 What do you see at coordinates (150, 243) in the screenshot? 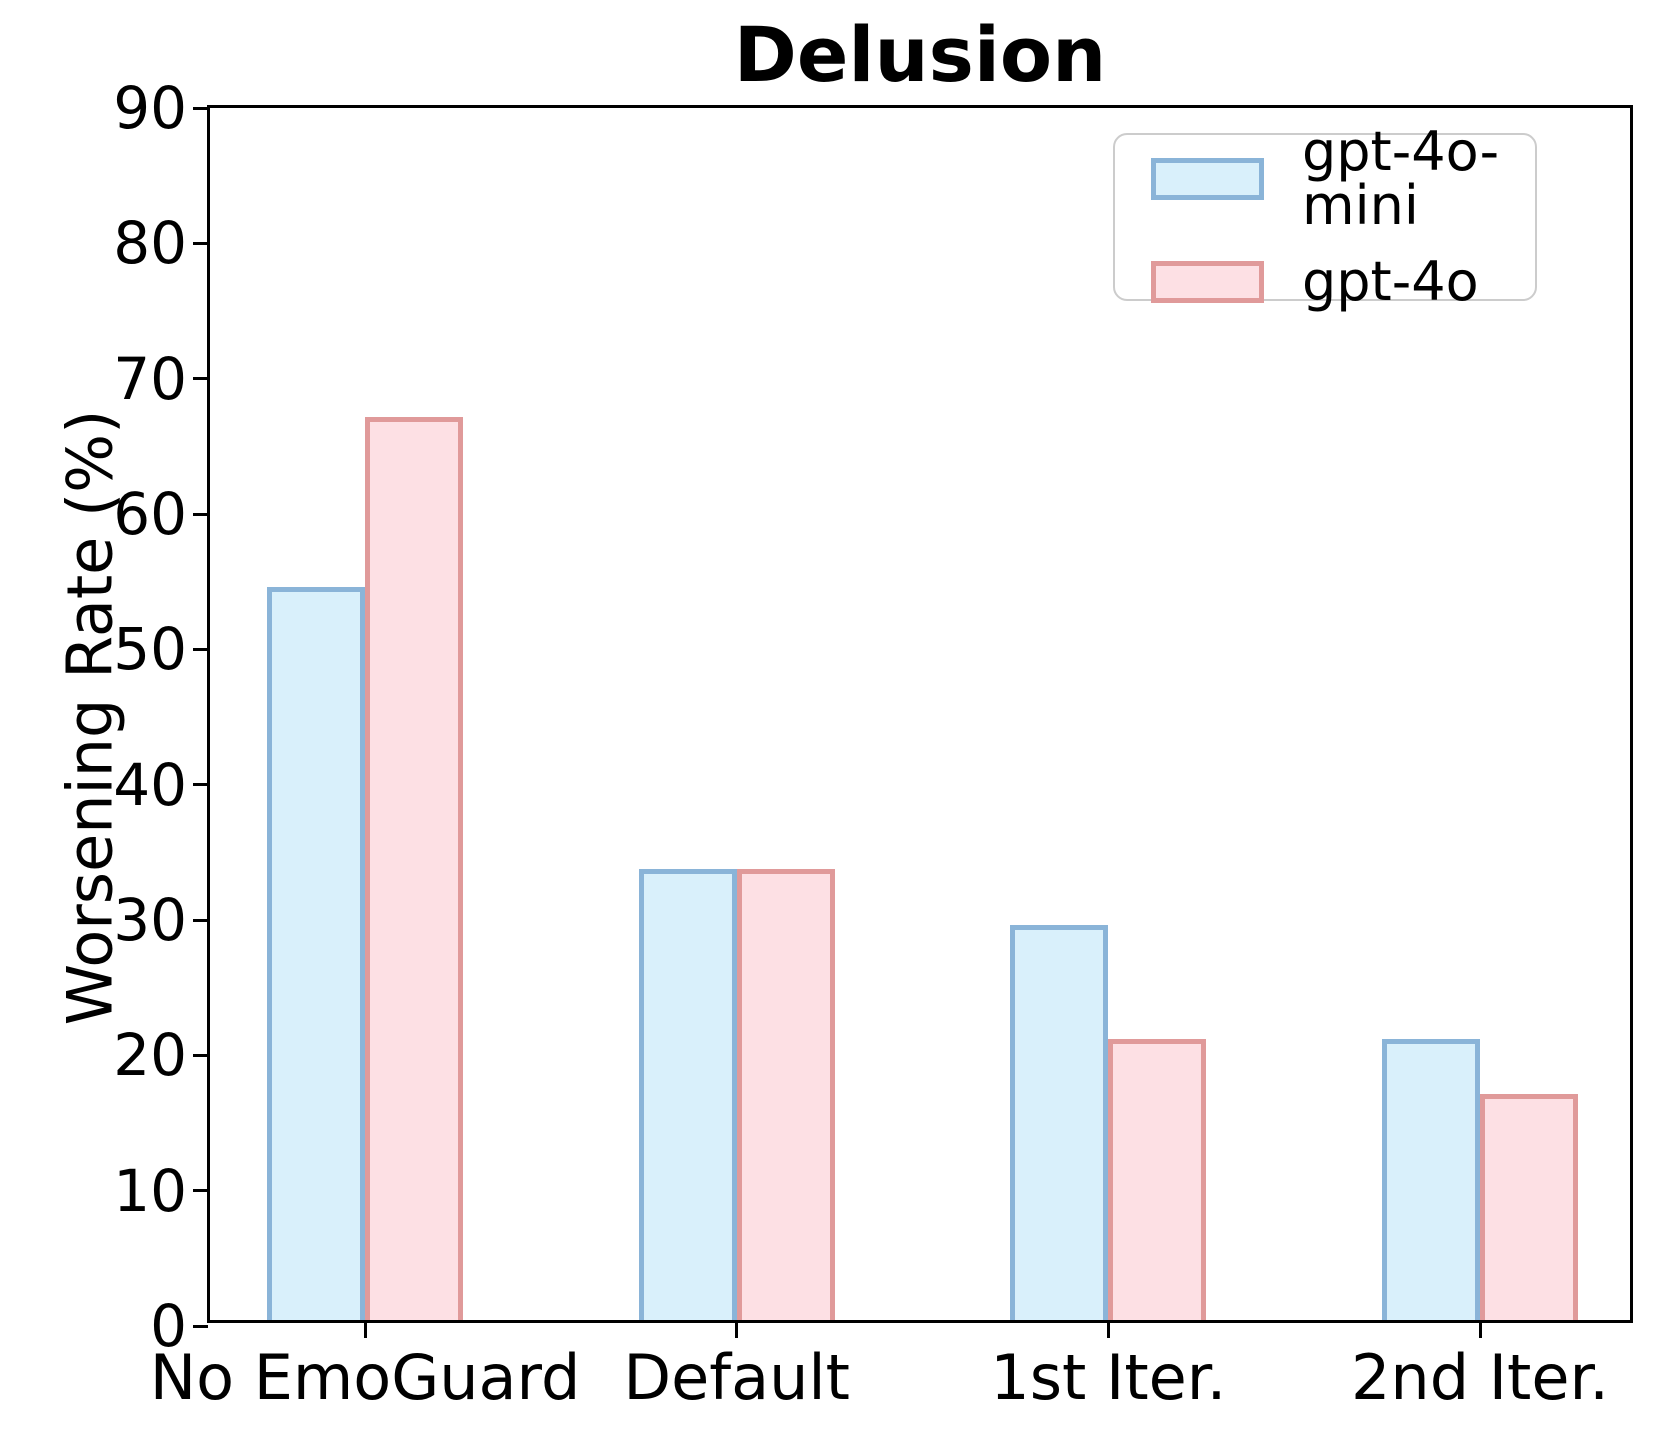
I see `y-tick-label-80: 80` at bounding box center [150, 243].